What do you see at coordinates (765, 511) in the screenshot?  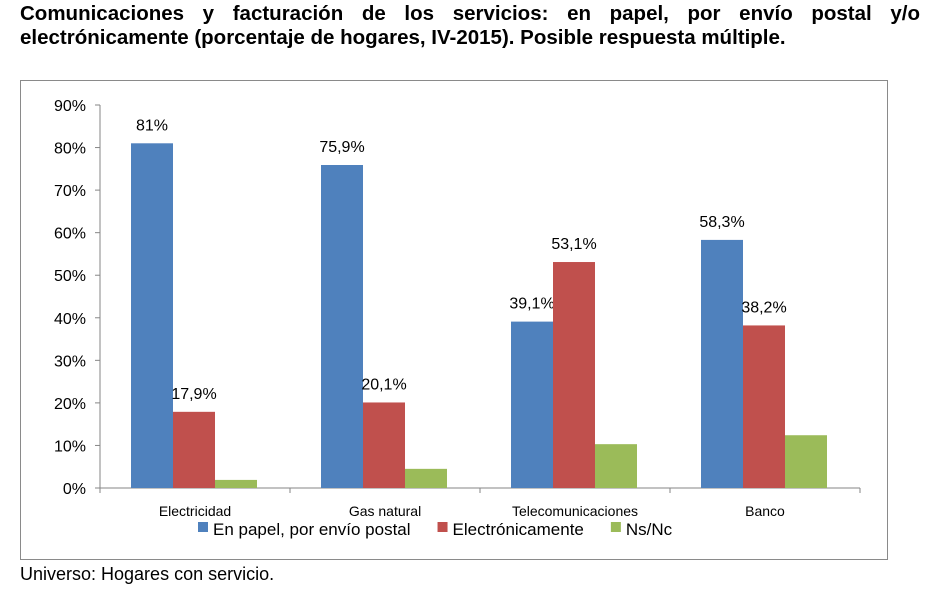 I see `x-tick-label: Banco` at bounding box center [765, 511].